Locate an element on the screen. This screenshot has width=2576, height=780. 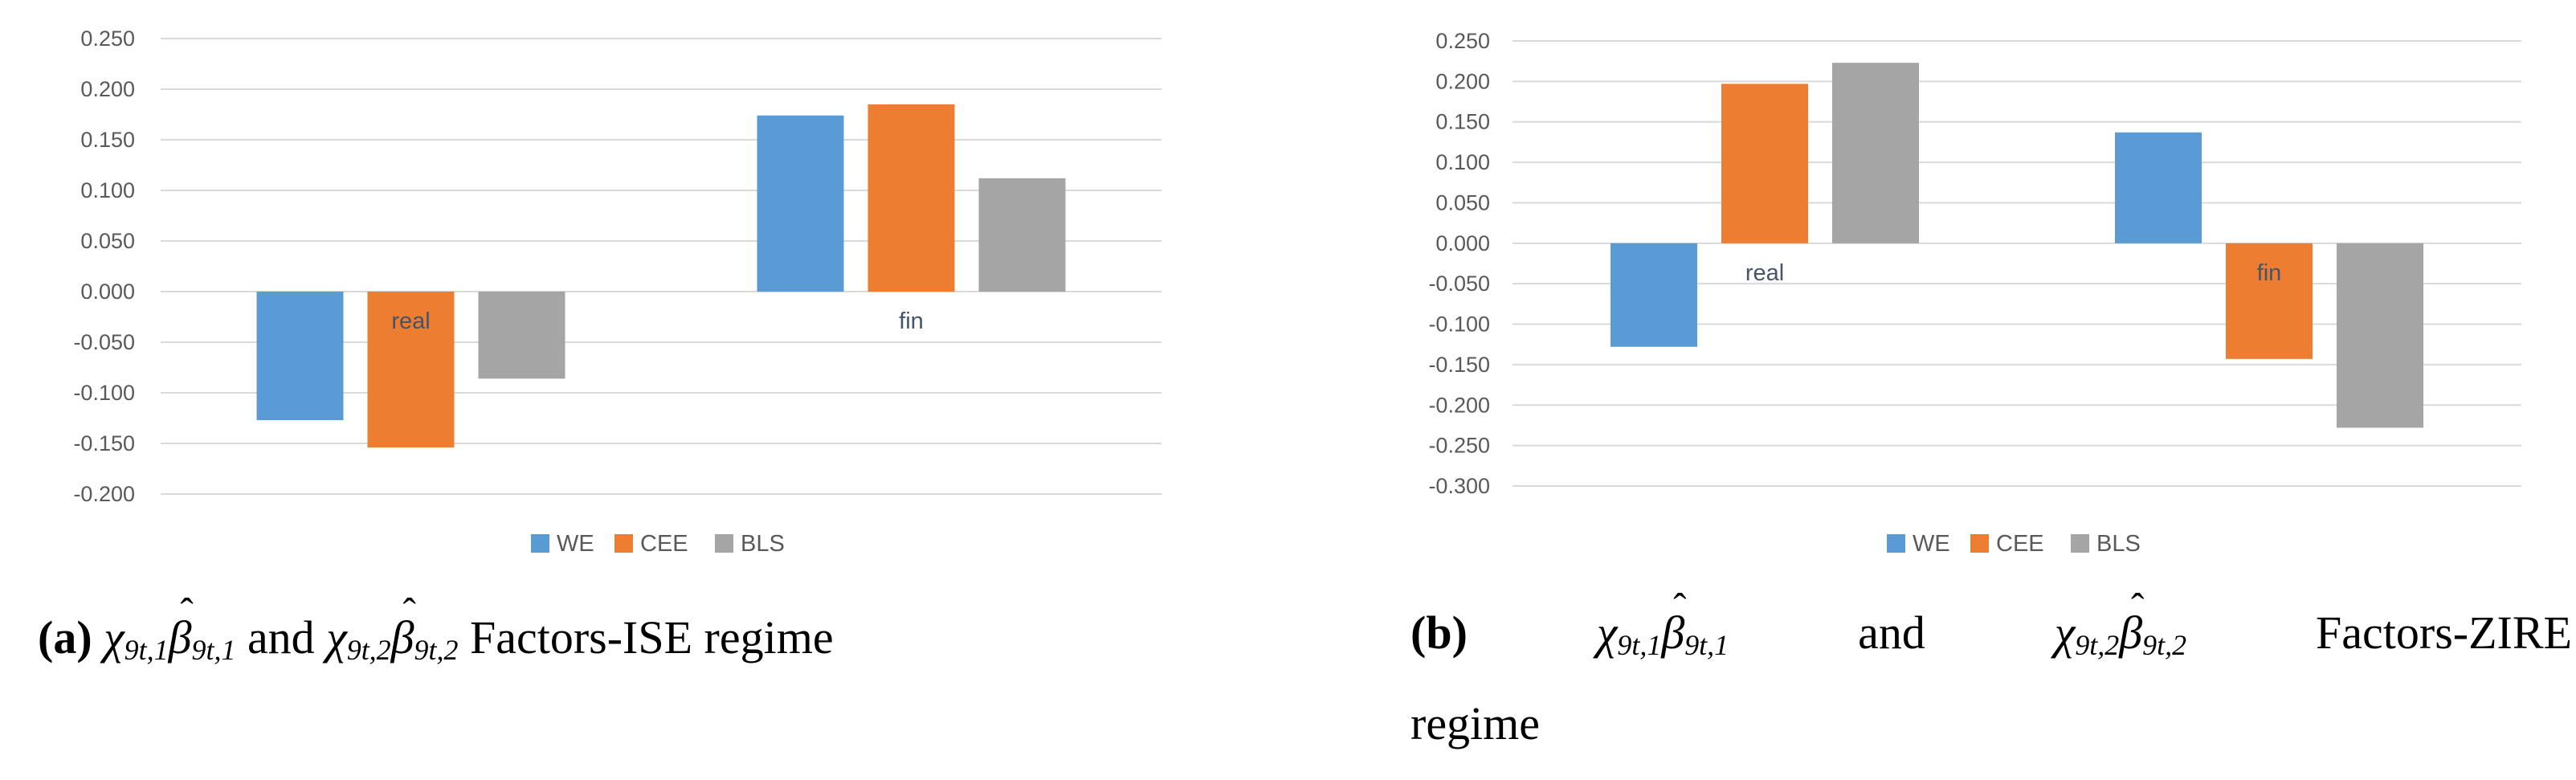
y-axis-tick-label: -0.300 is located at coordinates (1459, 486).